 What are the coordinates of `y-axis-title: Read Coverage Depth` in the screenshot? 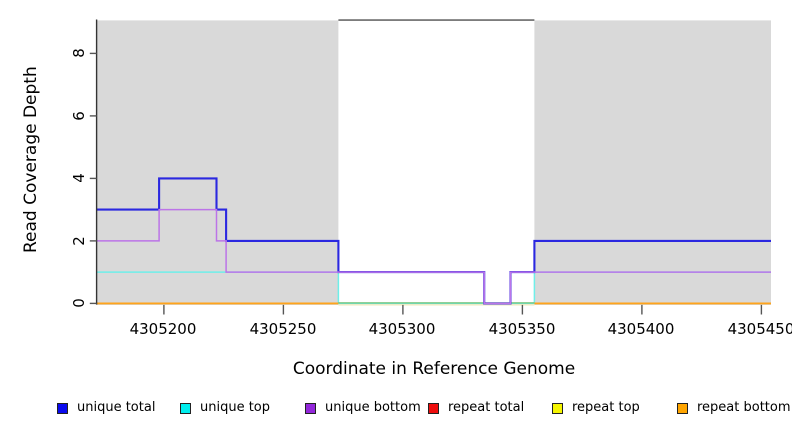 It's located at (31, 159).